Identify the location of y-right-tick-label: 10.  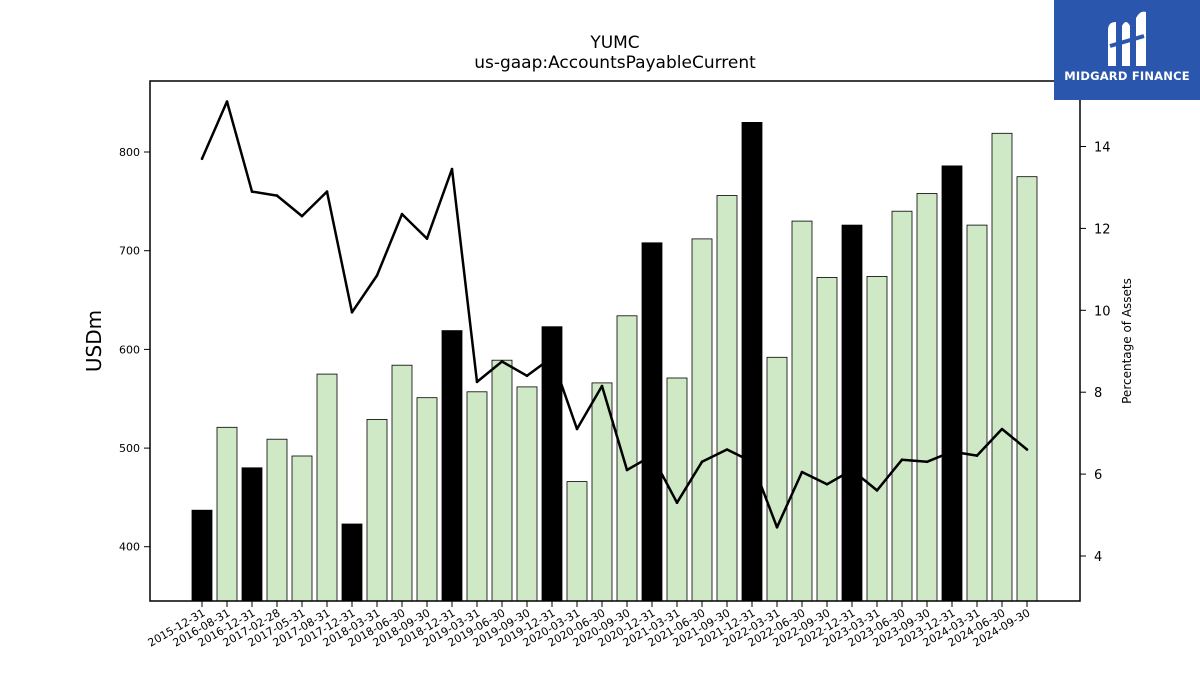
(1102, 311).